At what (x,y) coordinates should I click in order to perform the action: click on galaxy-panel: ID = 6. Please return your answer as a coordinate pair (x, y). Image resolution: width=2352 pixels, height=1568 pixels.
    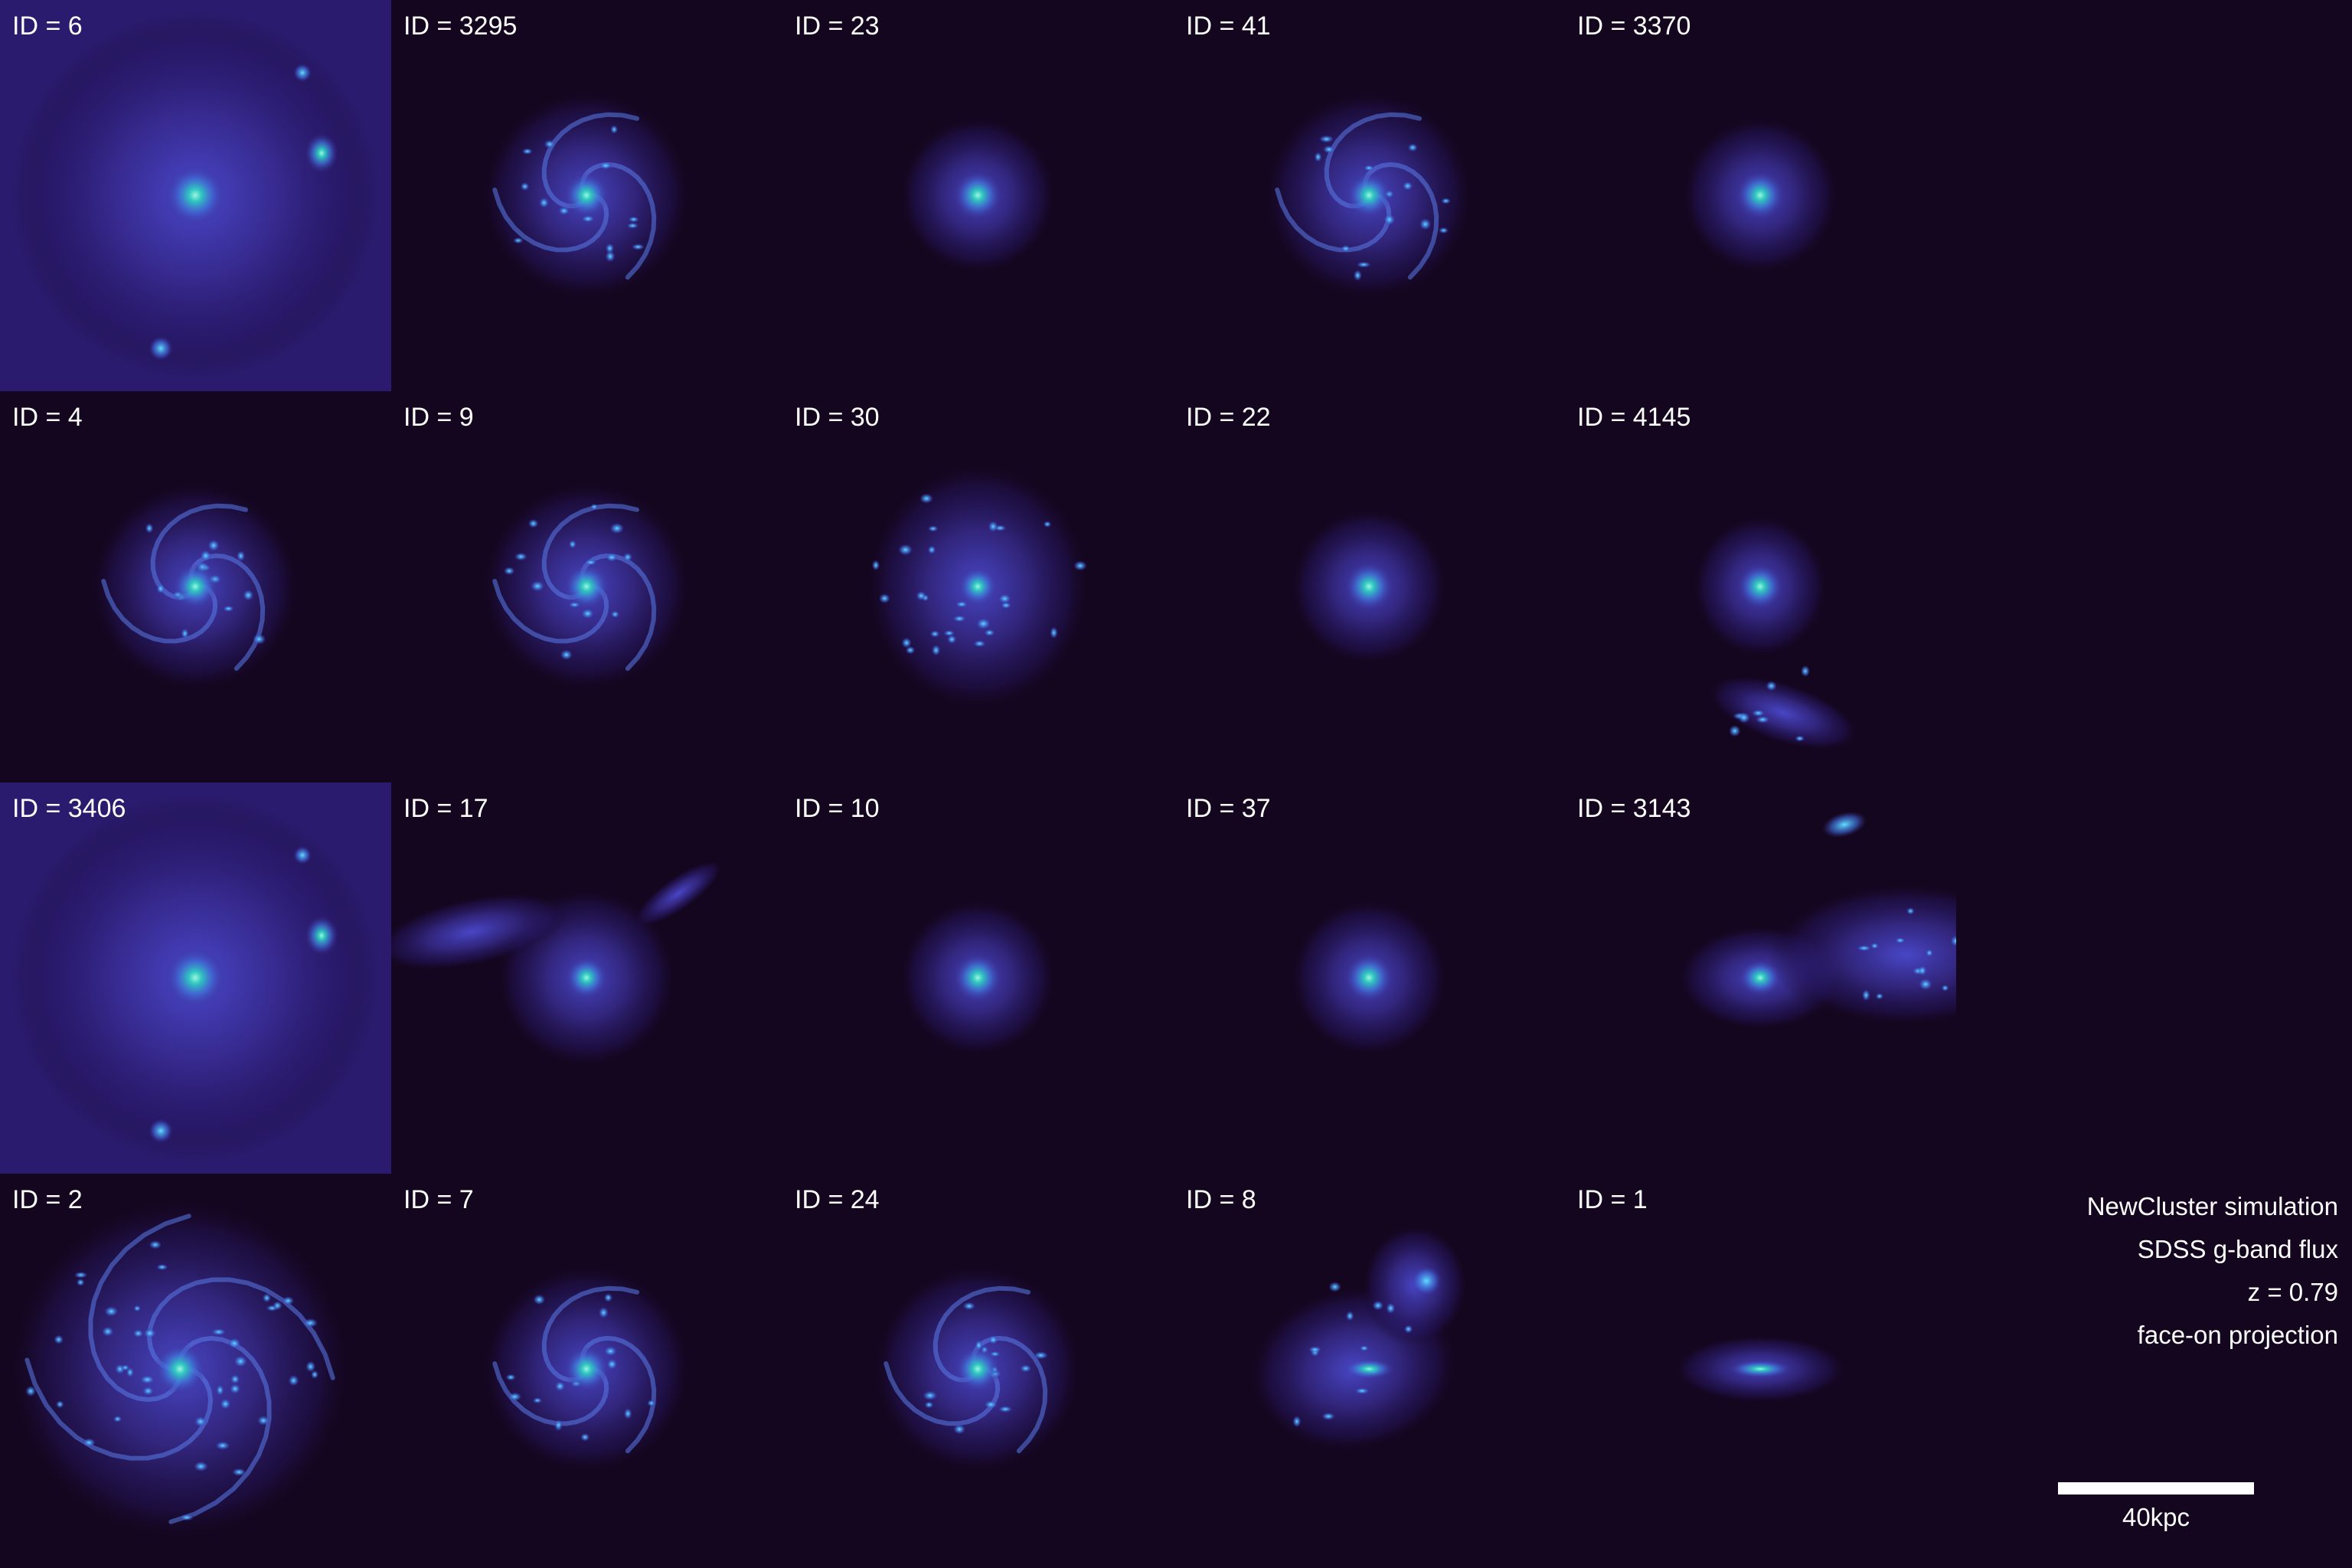
    Looking at the image, I should click on (195, 195).